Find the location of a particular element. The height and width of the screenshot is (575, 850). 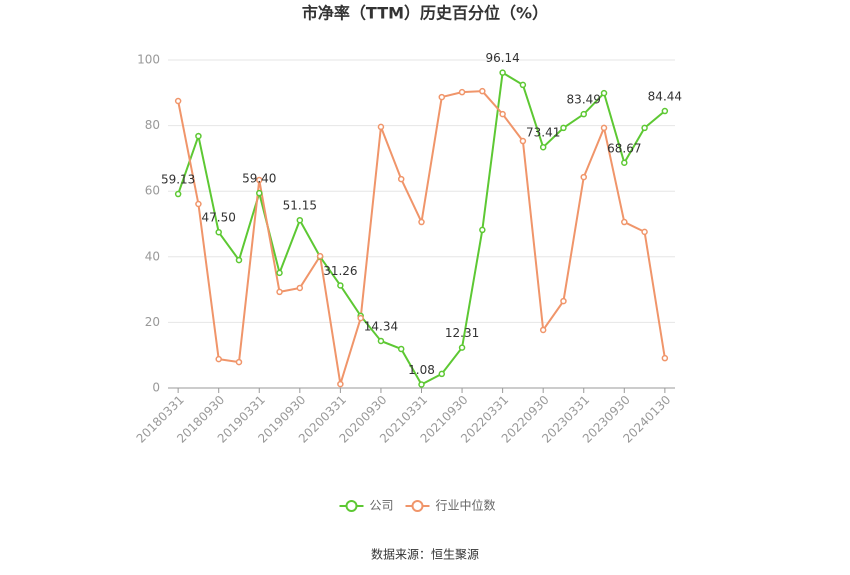

data-label: 59.40 is located at coordinates (259, 179).